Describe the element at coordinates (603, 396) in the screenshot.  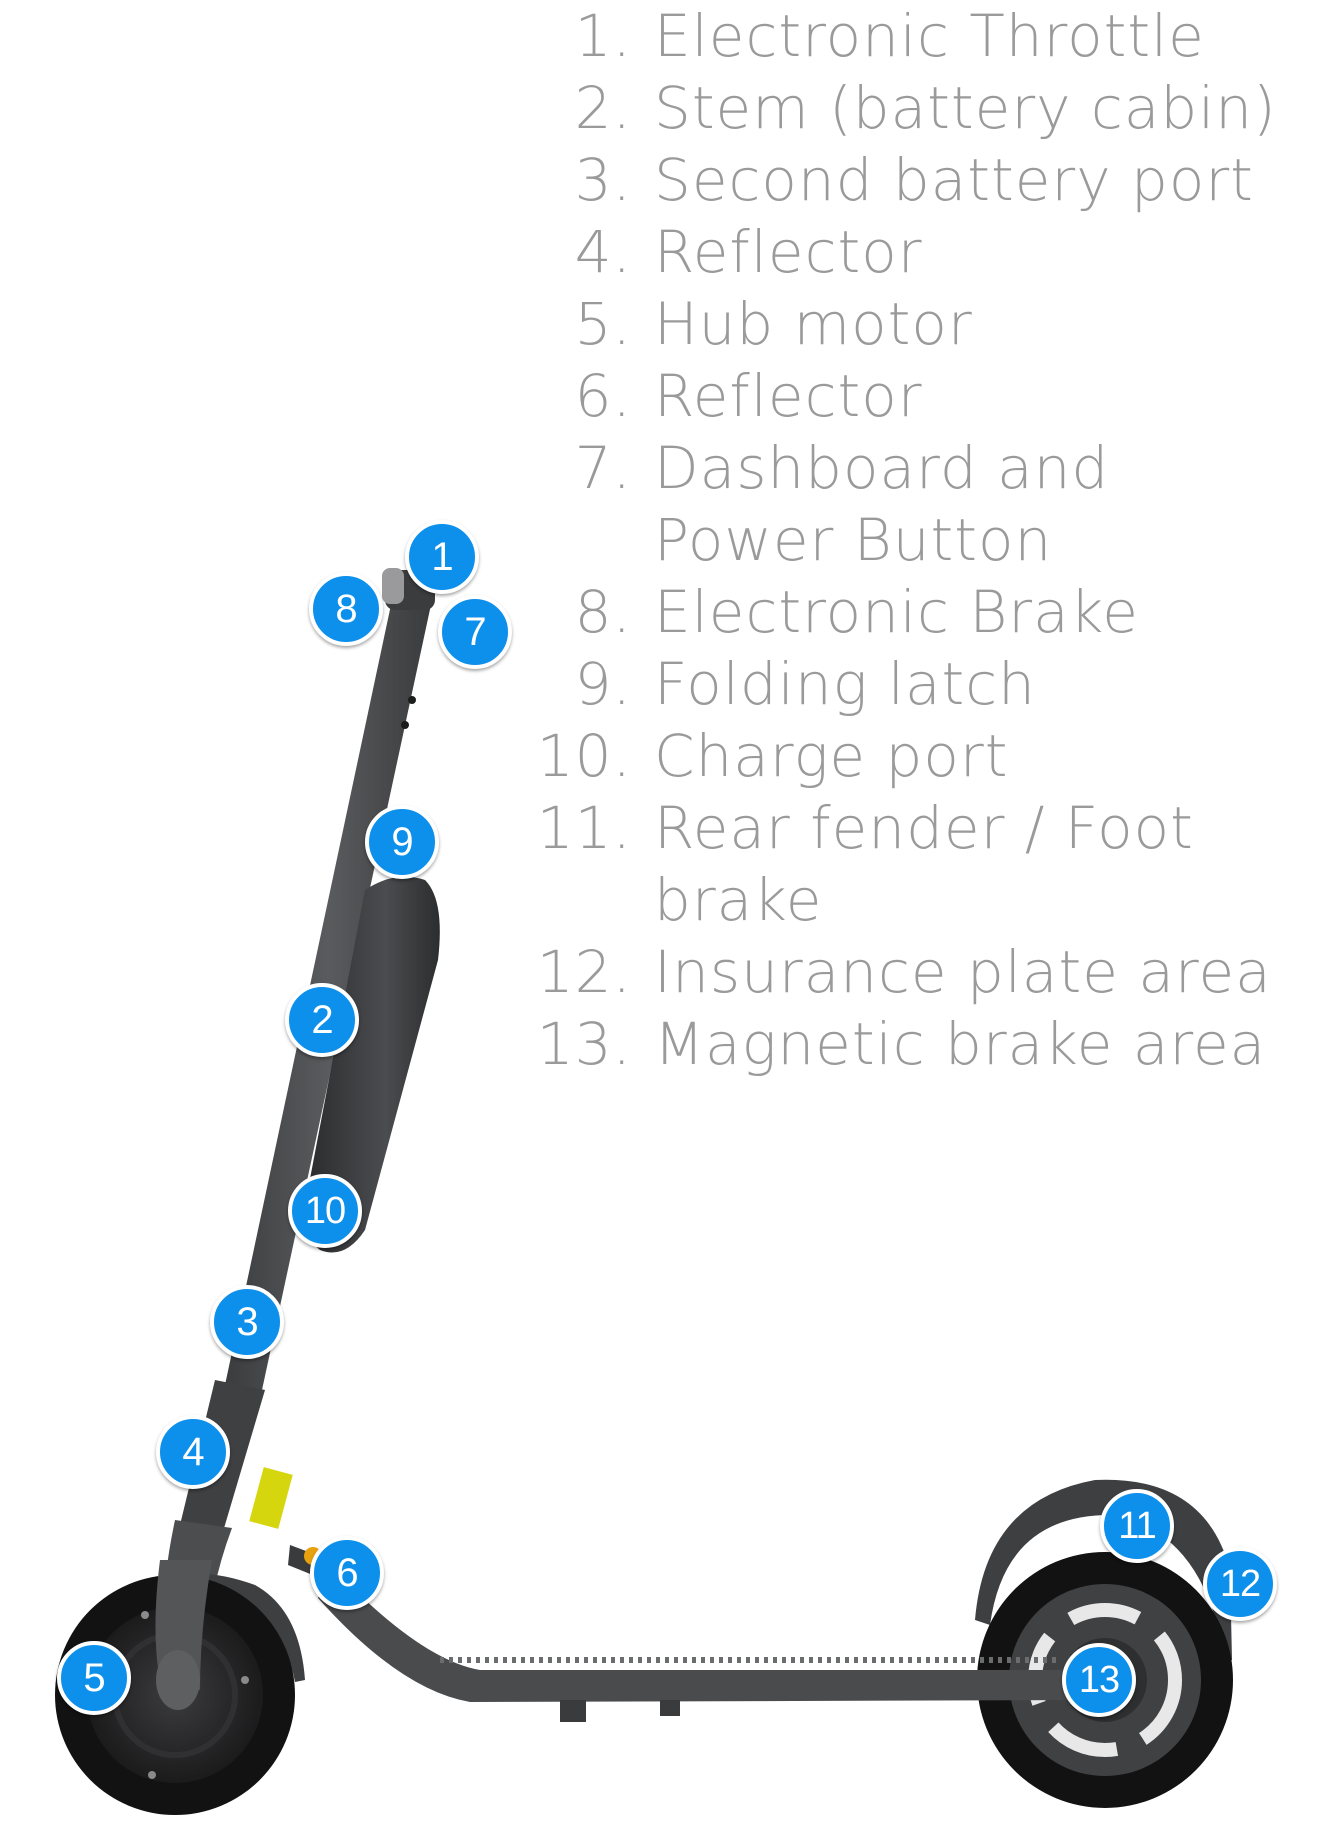
I see `legend-number: 6.` at that location.